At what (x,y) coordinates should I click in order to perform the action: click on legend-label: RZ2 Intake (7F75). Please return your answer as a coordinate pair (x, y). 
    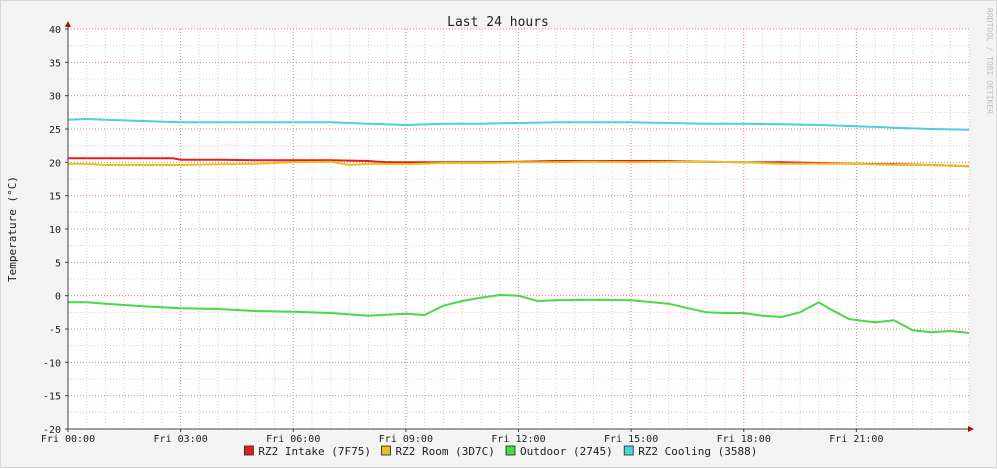
    Looking at the image, I should click on (314, 451).